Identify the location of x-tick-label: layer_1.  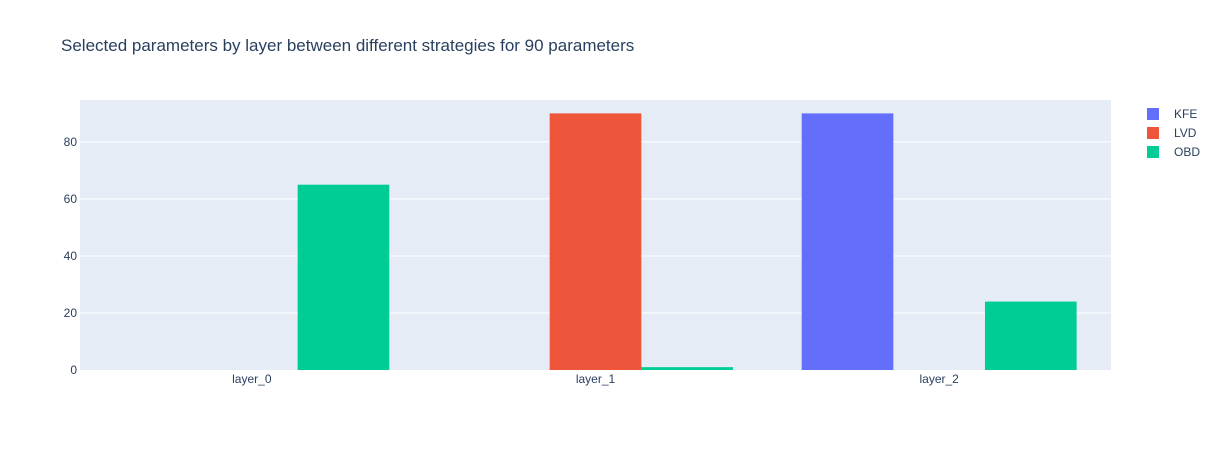
(596, 379).